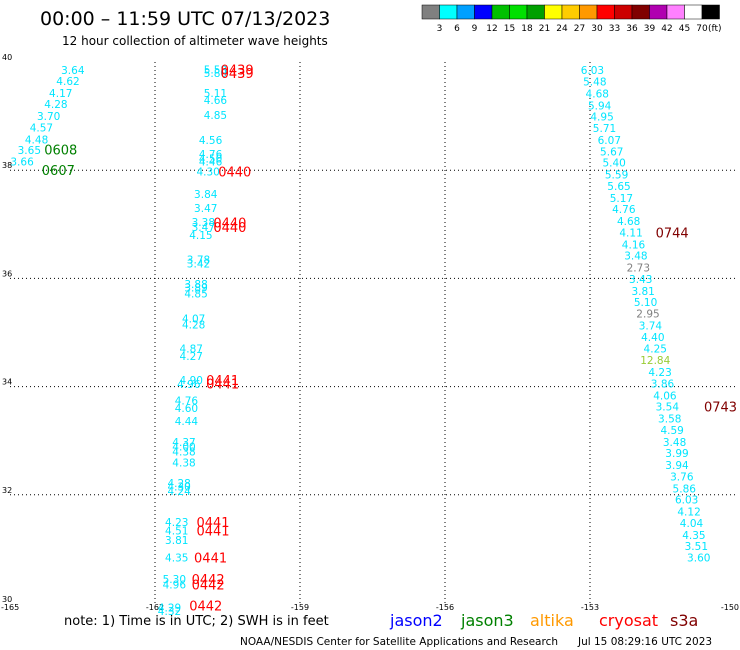  I want to click on wave-height-label: 5.71, so click(604, 129).